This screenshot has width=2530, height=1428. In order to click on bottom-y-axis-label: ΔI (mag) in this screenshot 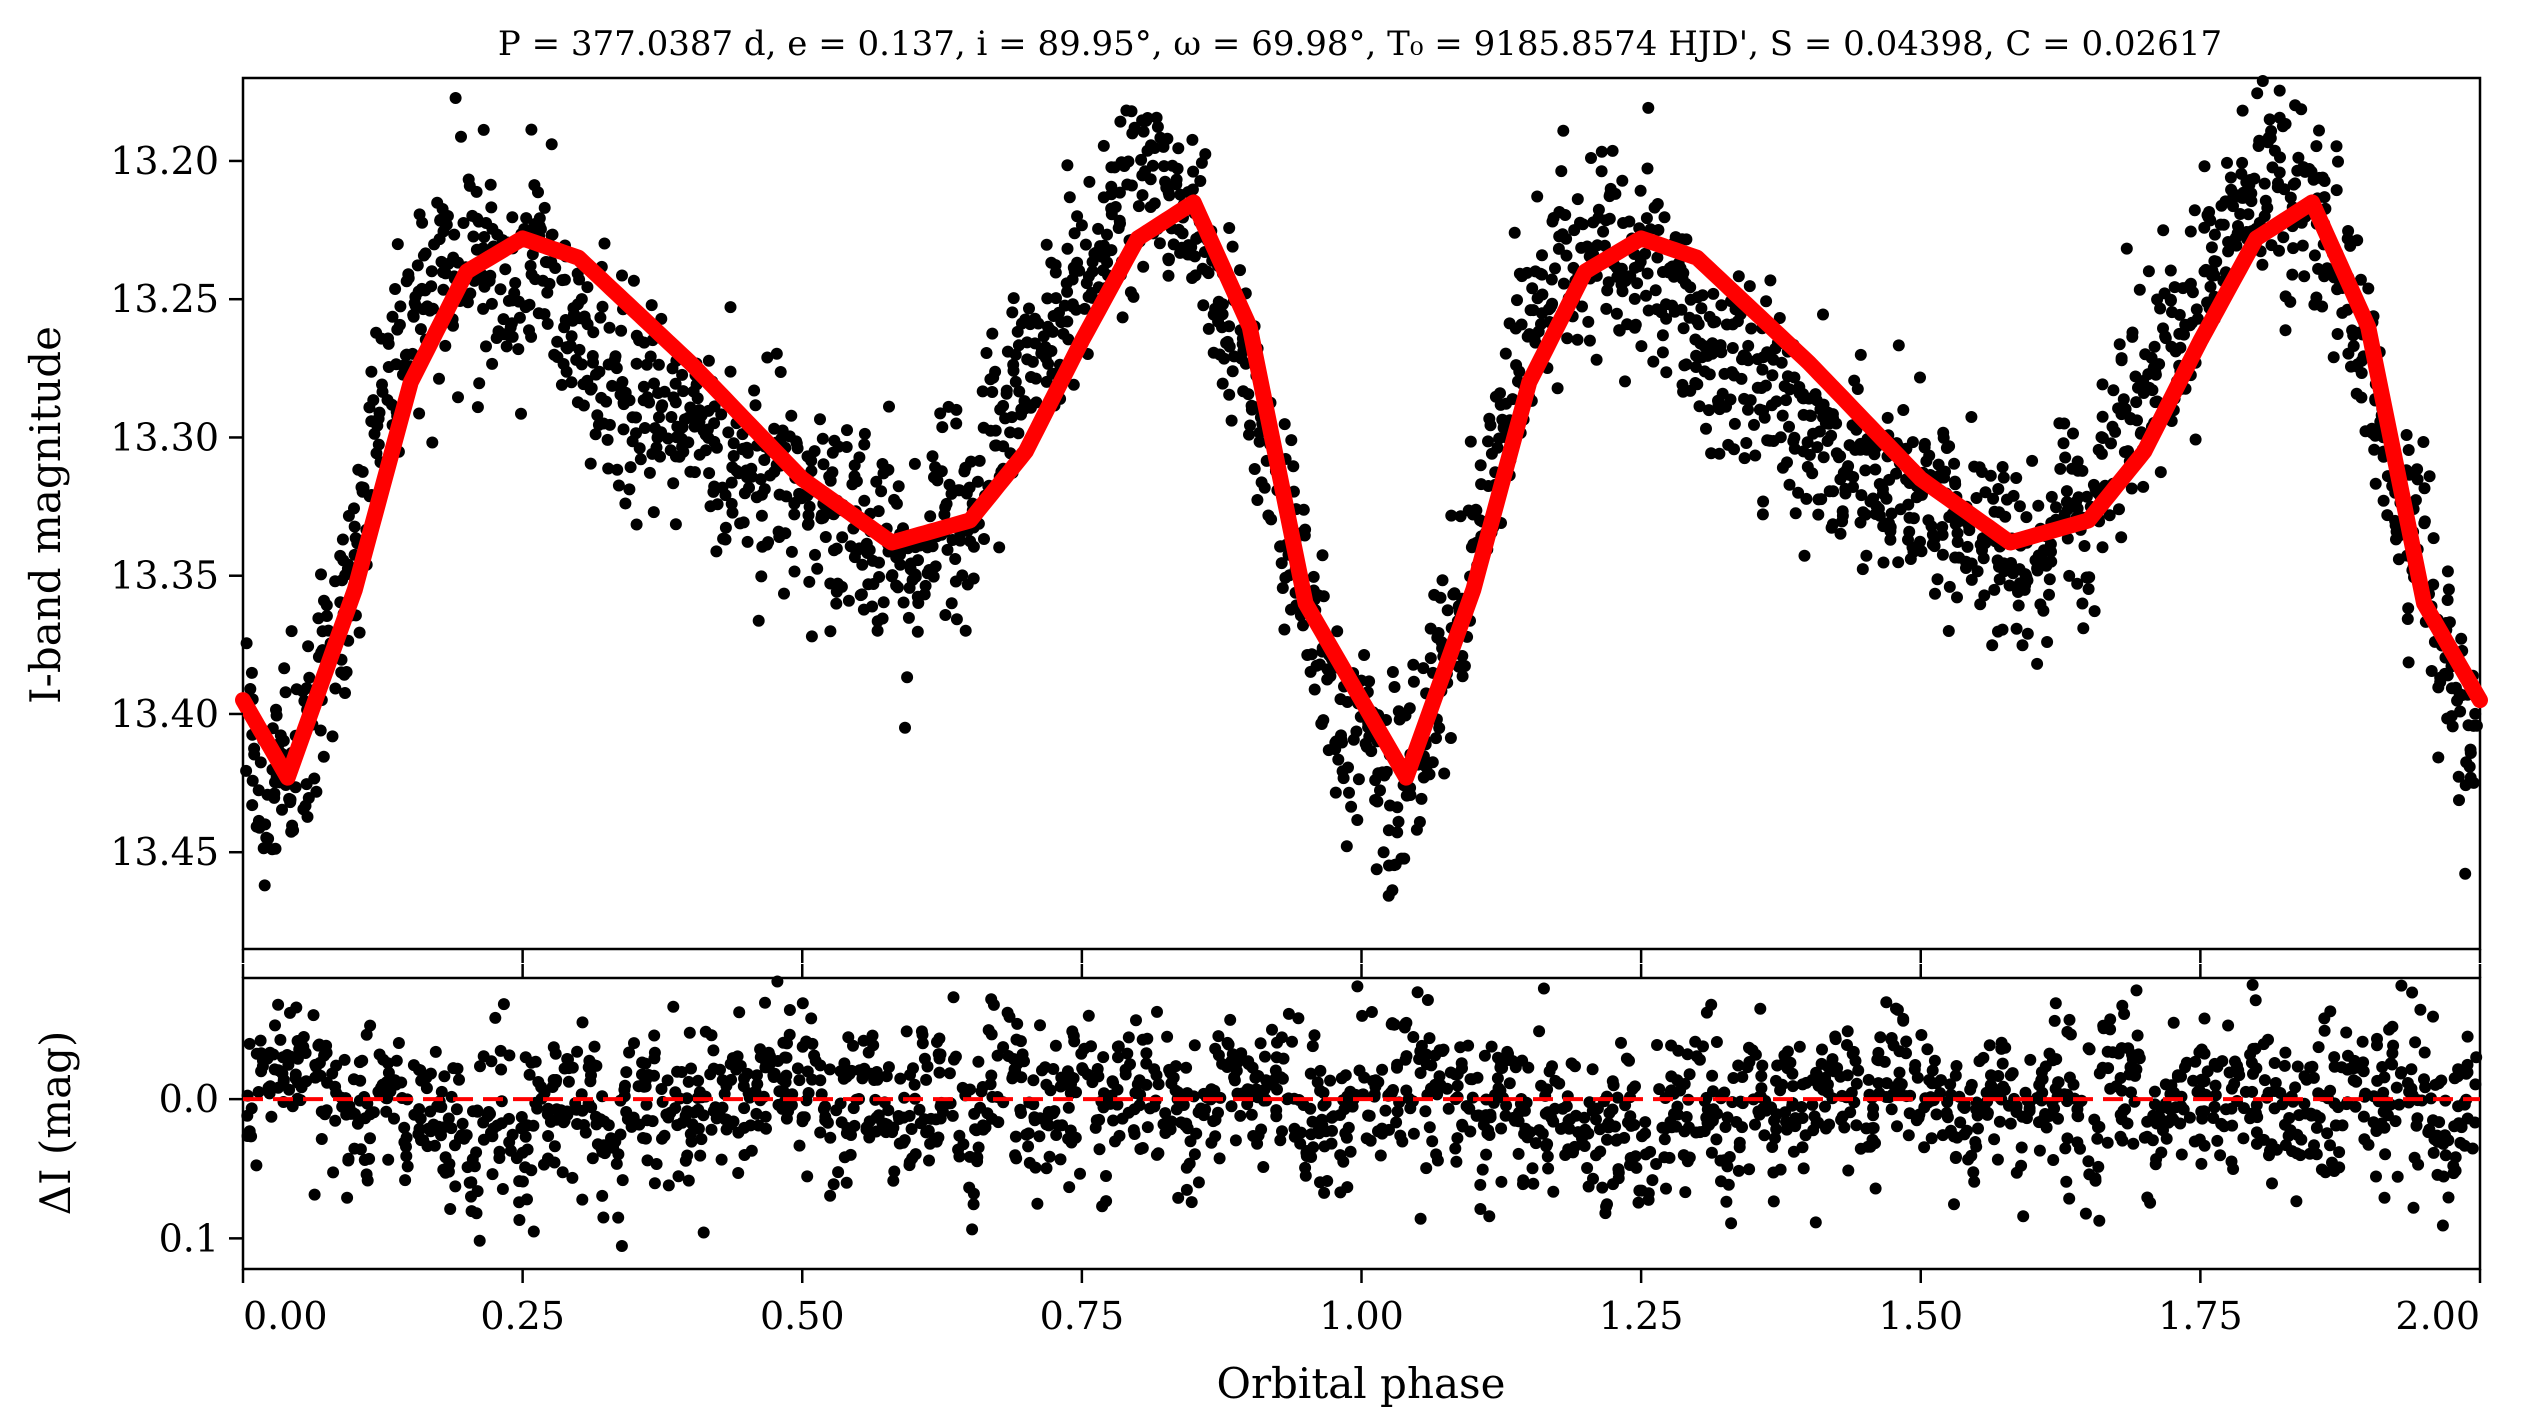, I will do `click(55, 1123)`.